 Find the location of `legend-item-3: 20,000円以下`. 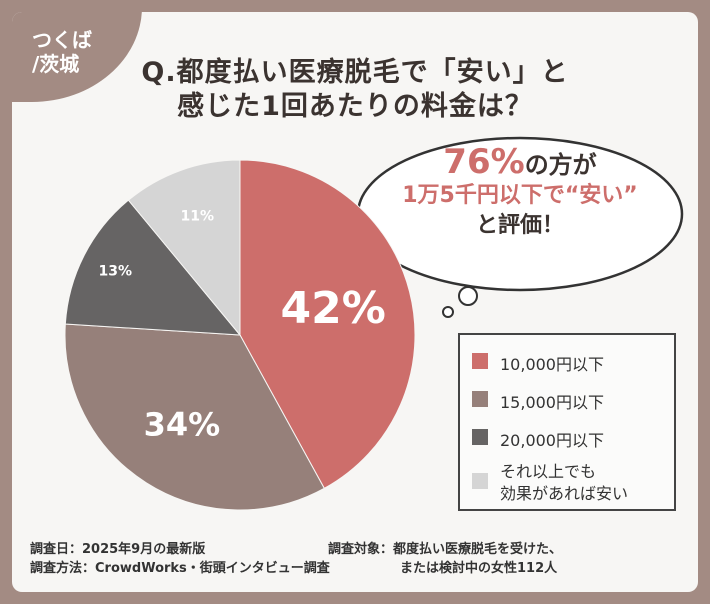

legend-item-3: 20,000円以下 is located at coordinates (538, 439).